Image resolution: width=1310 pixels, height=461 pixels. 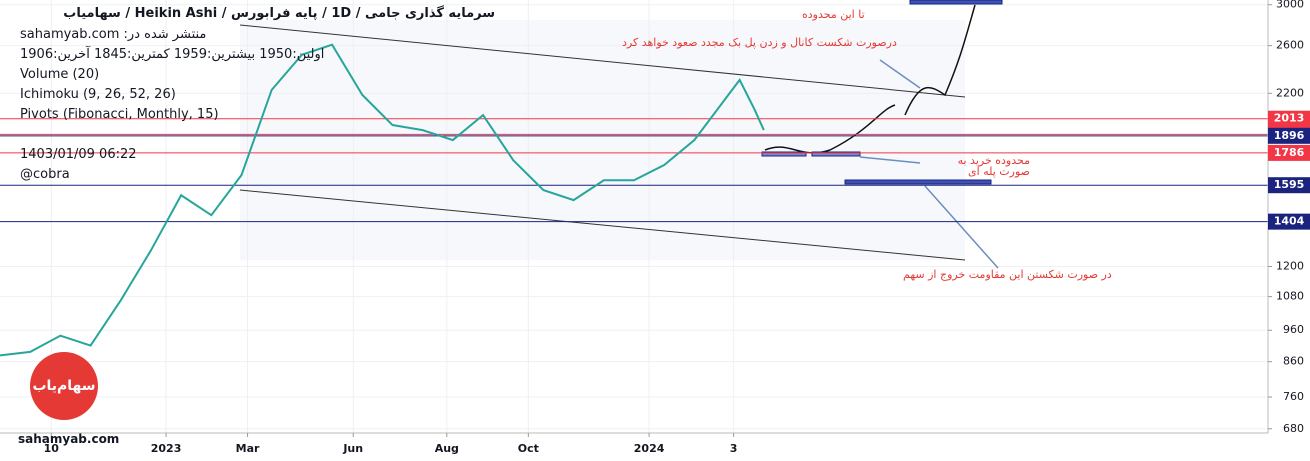 I want to click on annotation: تا این محدوده, so click(x=833, y=14).